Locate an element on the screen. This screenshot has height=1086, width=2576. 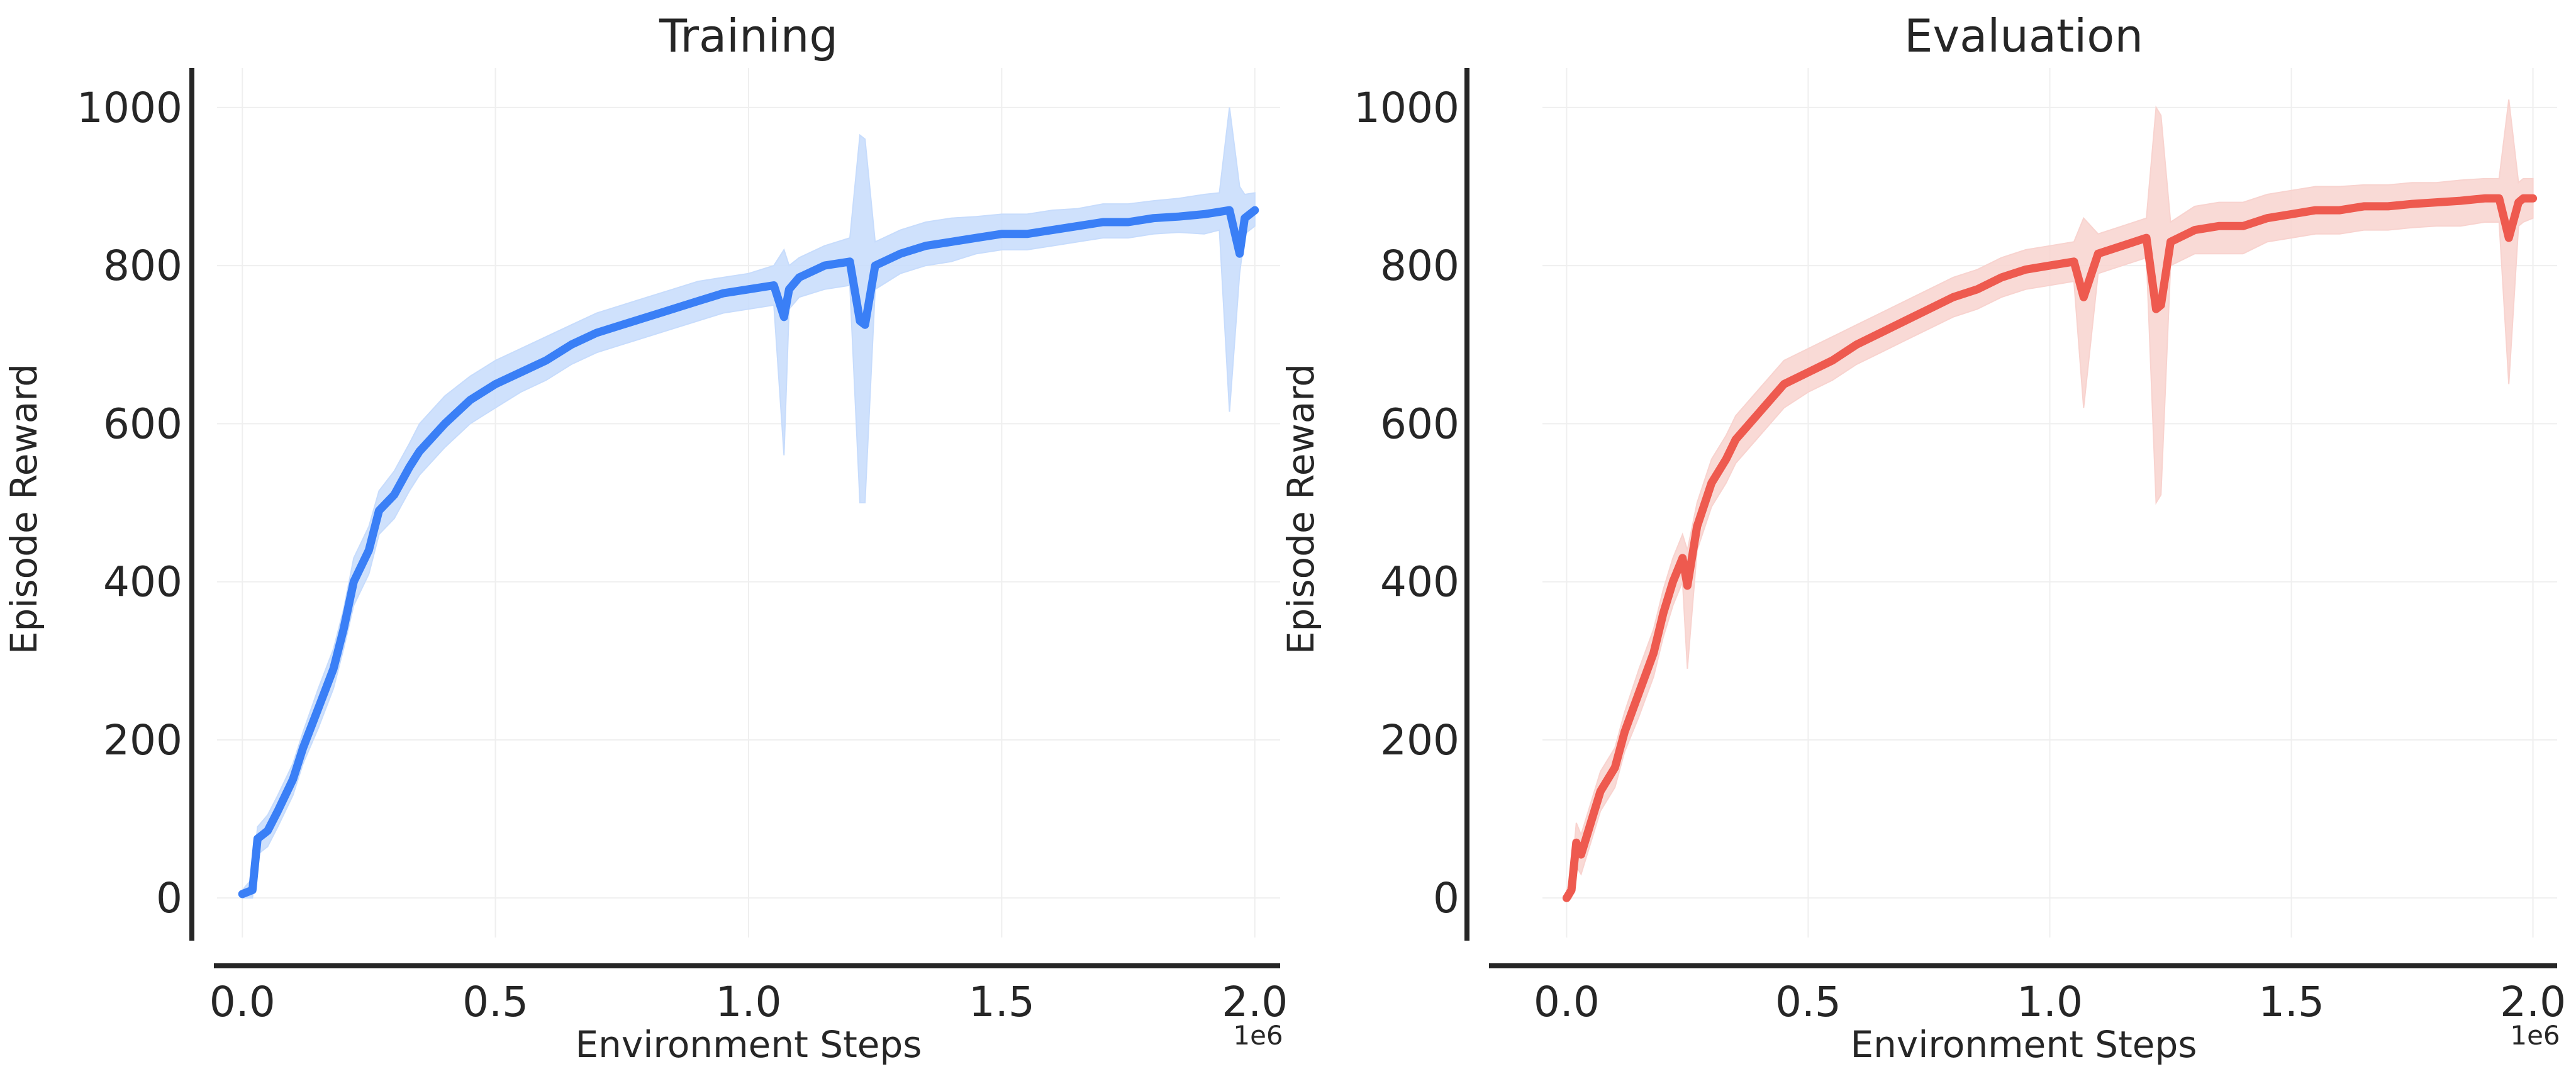
chart-title: Training is located at coordinates (748, 35).